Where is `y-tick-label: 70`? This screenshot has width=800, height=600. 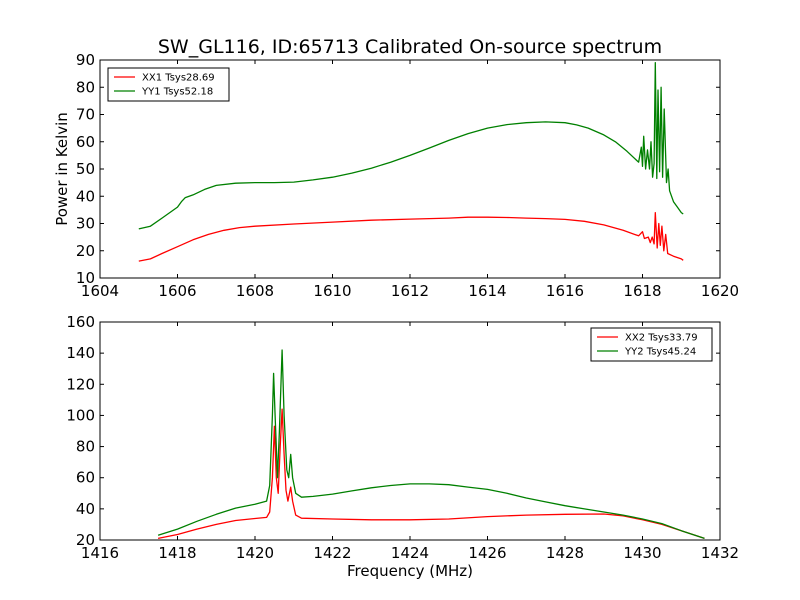 y-tick-label: 70 is located at coordinates (85, 115).